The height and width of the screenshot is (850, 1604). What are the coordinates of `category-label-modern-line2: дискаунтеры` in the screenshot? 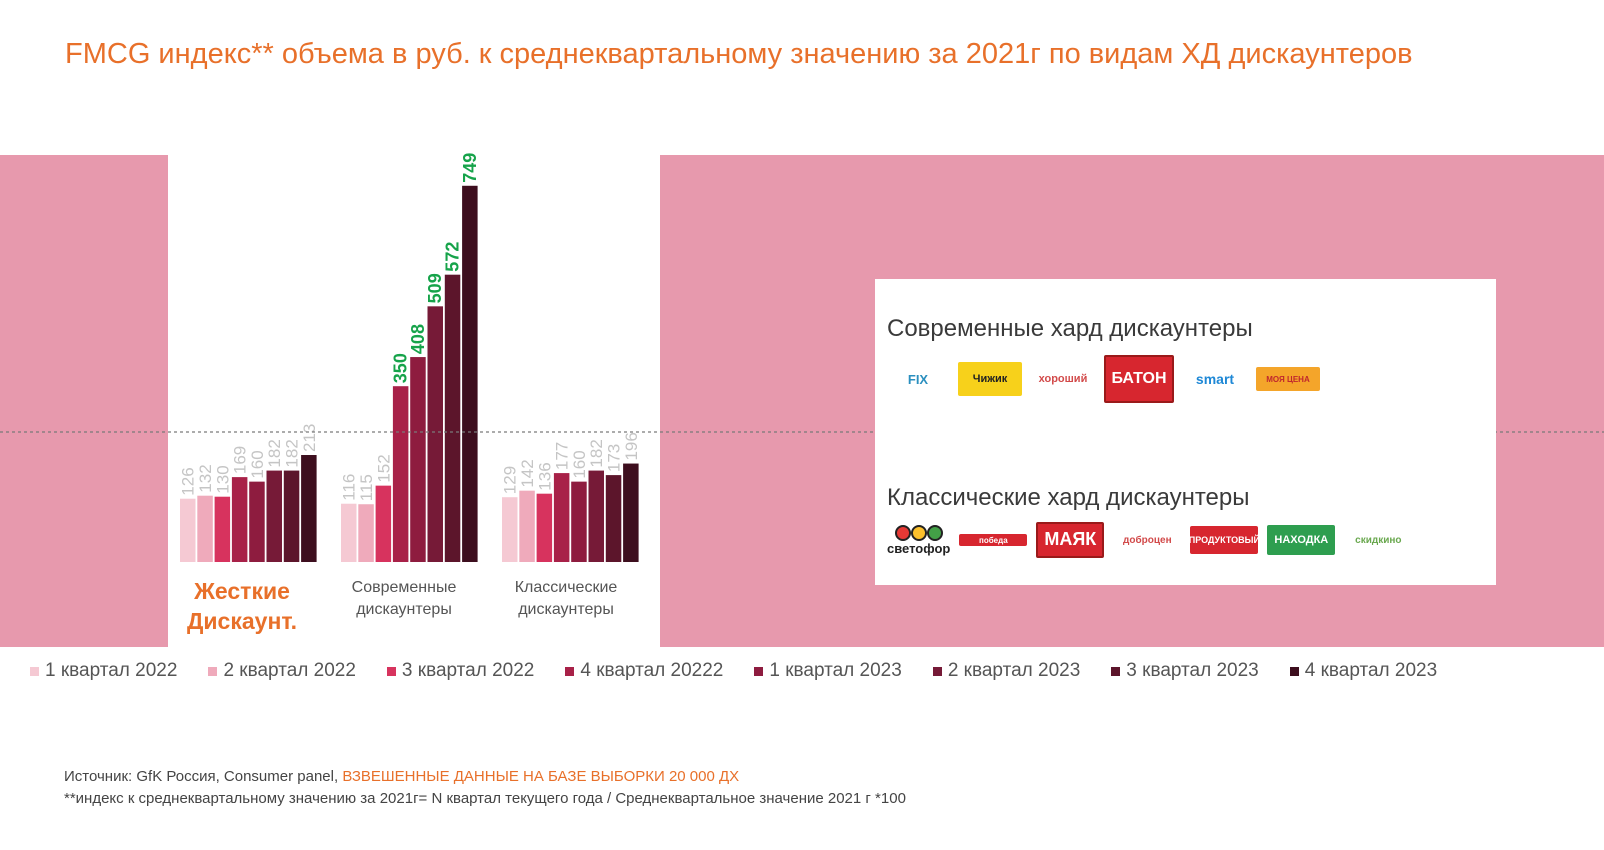 It's located at (404, 609).